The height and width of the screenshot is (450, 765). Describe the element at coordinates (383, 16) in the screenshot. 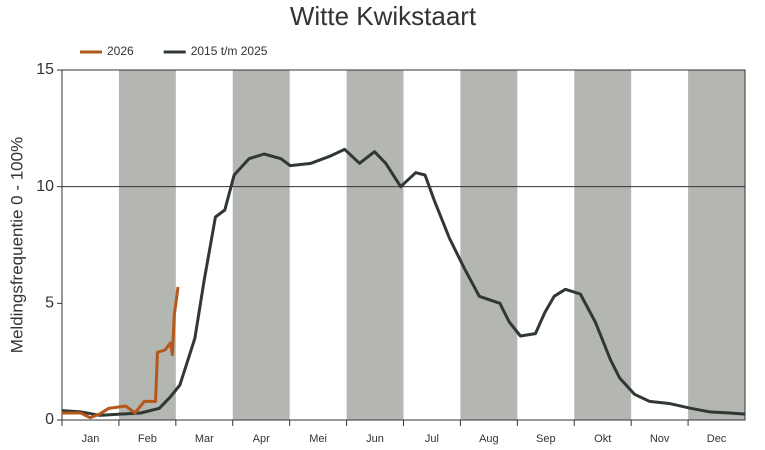

I see `chart-title: Witte Kwikstaart` at that location.